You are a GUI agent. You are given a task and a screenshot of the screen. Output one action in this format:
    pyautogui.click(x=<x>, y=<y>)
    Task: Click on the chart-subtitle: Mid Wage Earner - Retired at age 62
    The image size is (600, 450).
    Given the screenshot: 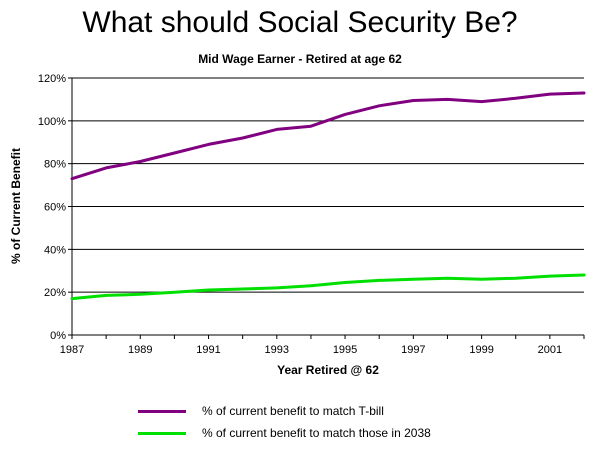 What is the action you would take?
    pyautogui.click(x=300, y=59)
    